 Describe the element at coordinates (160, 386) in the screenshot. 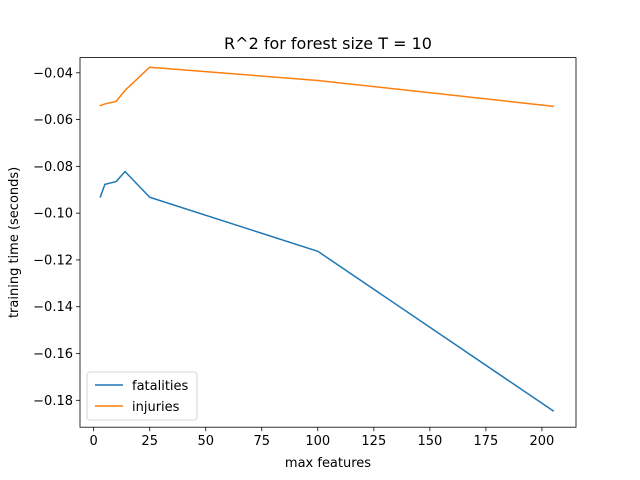

I see `legend-label-fatalities: fatalities` at that location.